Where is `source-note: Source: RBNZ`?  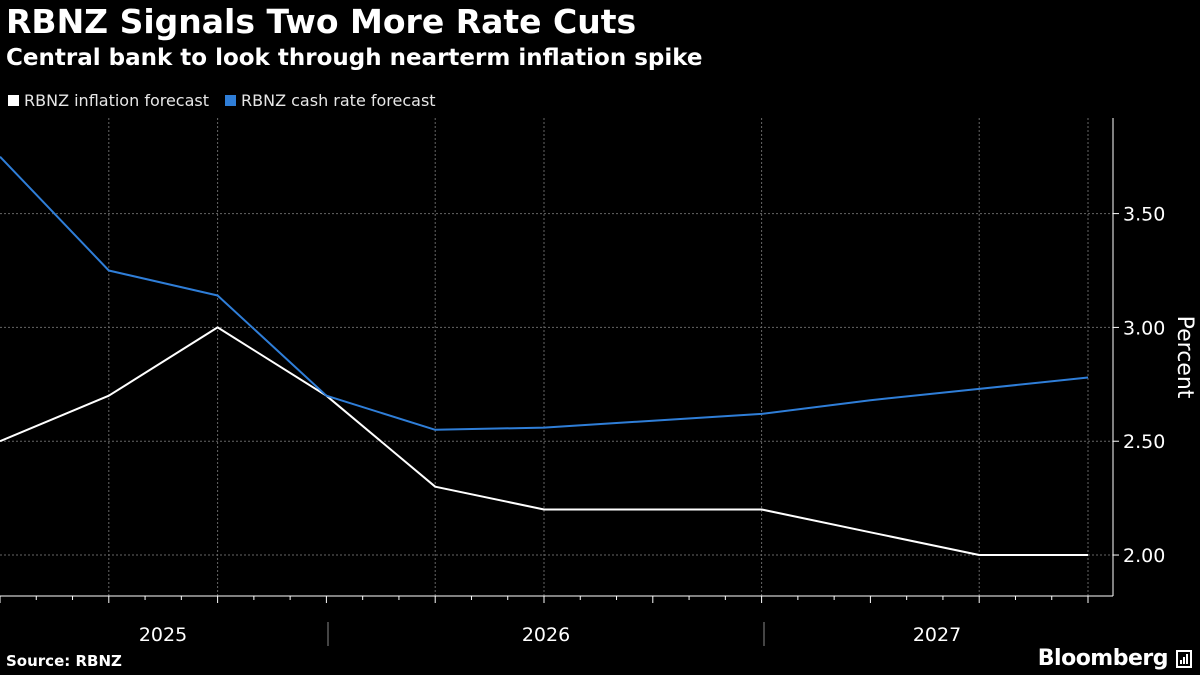
source-note: Source: RBNZ is located at coordinates (64, 661).